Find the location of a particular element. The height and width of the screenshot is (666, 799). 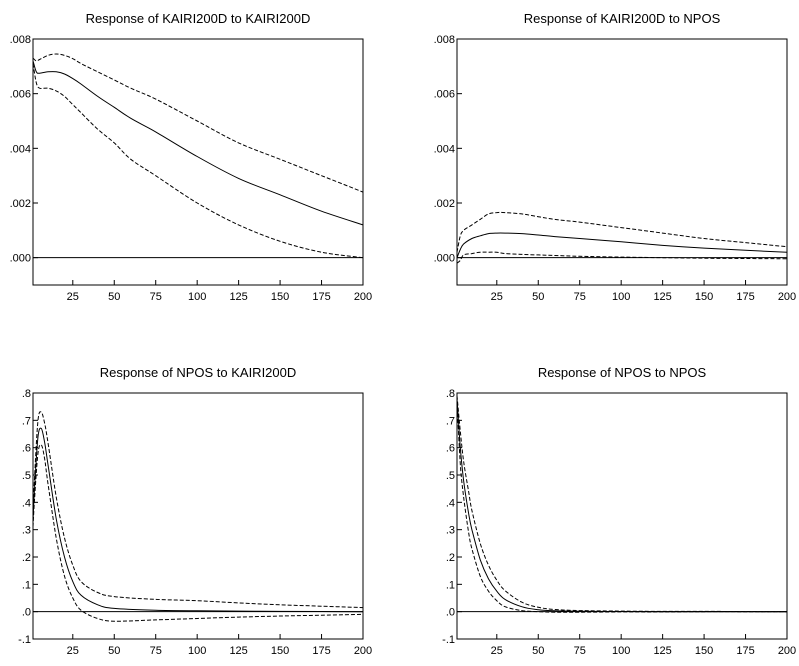

chart-title: Response of KAIRI200D to KAIRI200D is located at coordinates (198, 18).